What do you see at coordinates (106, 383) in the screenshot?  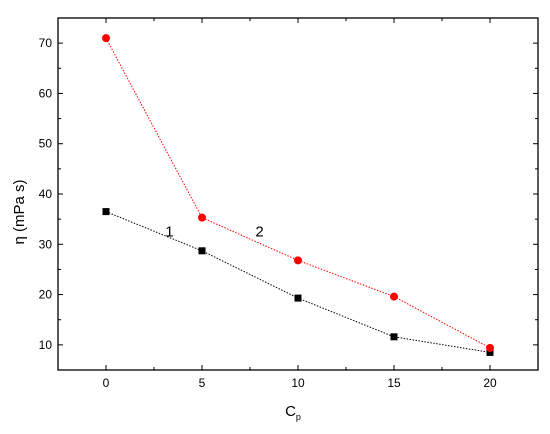 I see `x-tick-label: 0` at bounding box center [106, 383].